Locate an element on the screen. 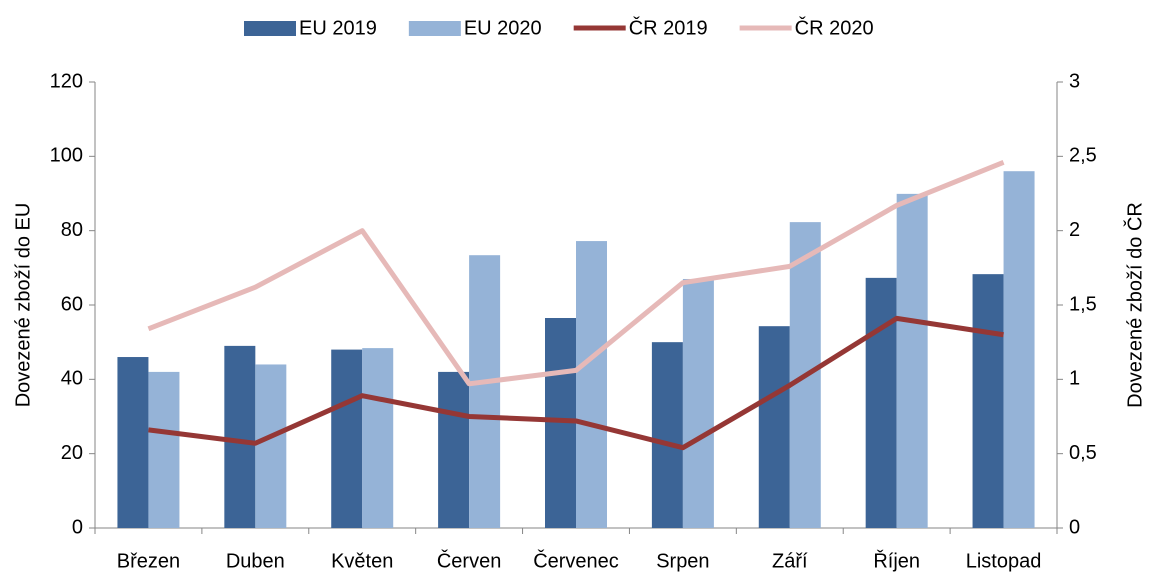 This screenshot has height=574, width=1152. y2-tick-label: 0,5 is located at coordinates (1083, 453).